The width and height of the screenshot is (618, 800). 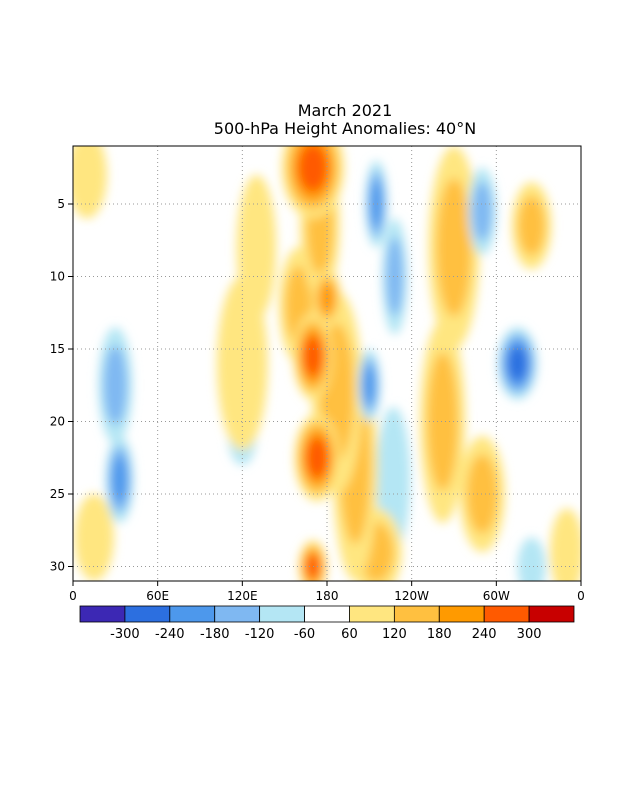 I want to click on chart-title: March 2021, so click(x=345, y=110).